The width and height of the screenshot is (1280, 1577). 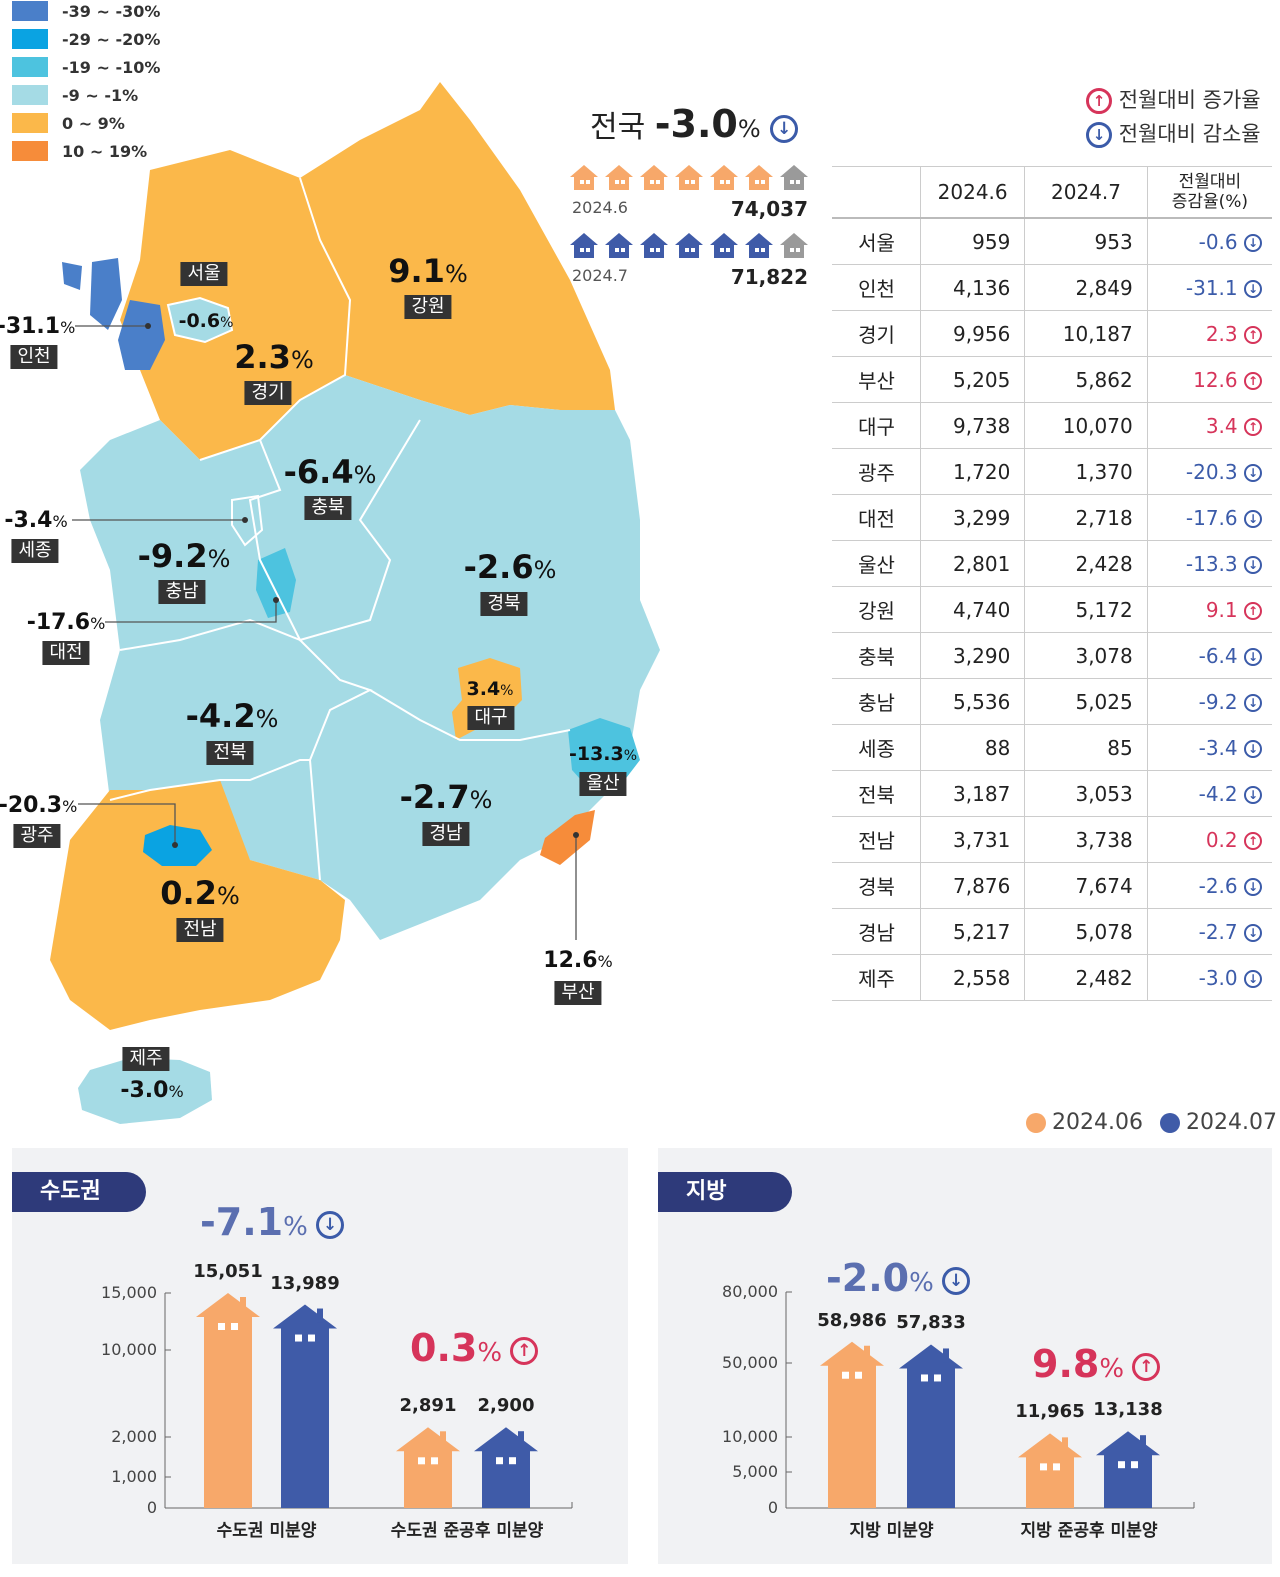 What do you see at coordinates (973, 839) in the screenshot?
I see `jun-cell: 3,731` at bounding box center [973, 839].